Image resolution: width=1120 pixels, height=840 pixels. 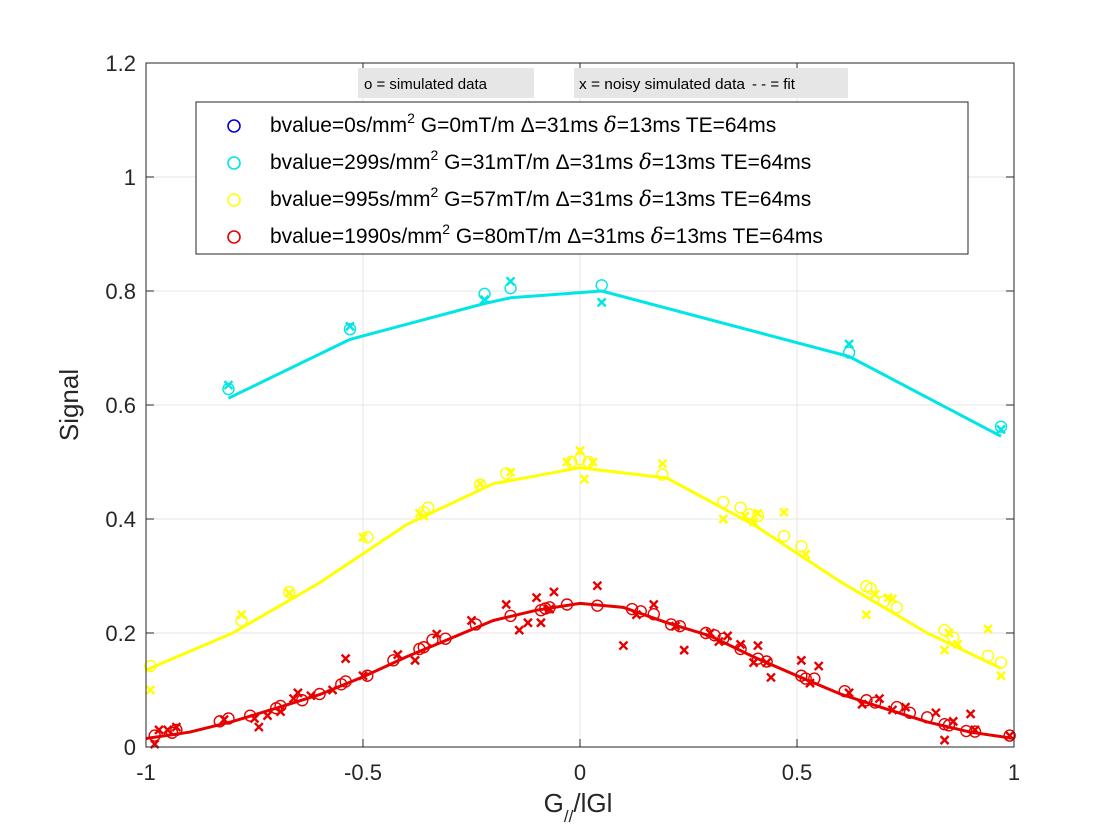 What do you see at coordinates (592, 803) in the screenshot?
I see `x-label-suffix: /lGl` at bounding box center [592, 803].